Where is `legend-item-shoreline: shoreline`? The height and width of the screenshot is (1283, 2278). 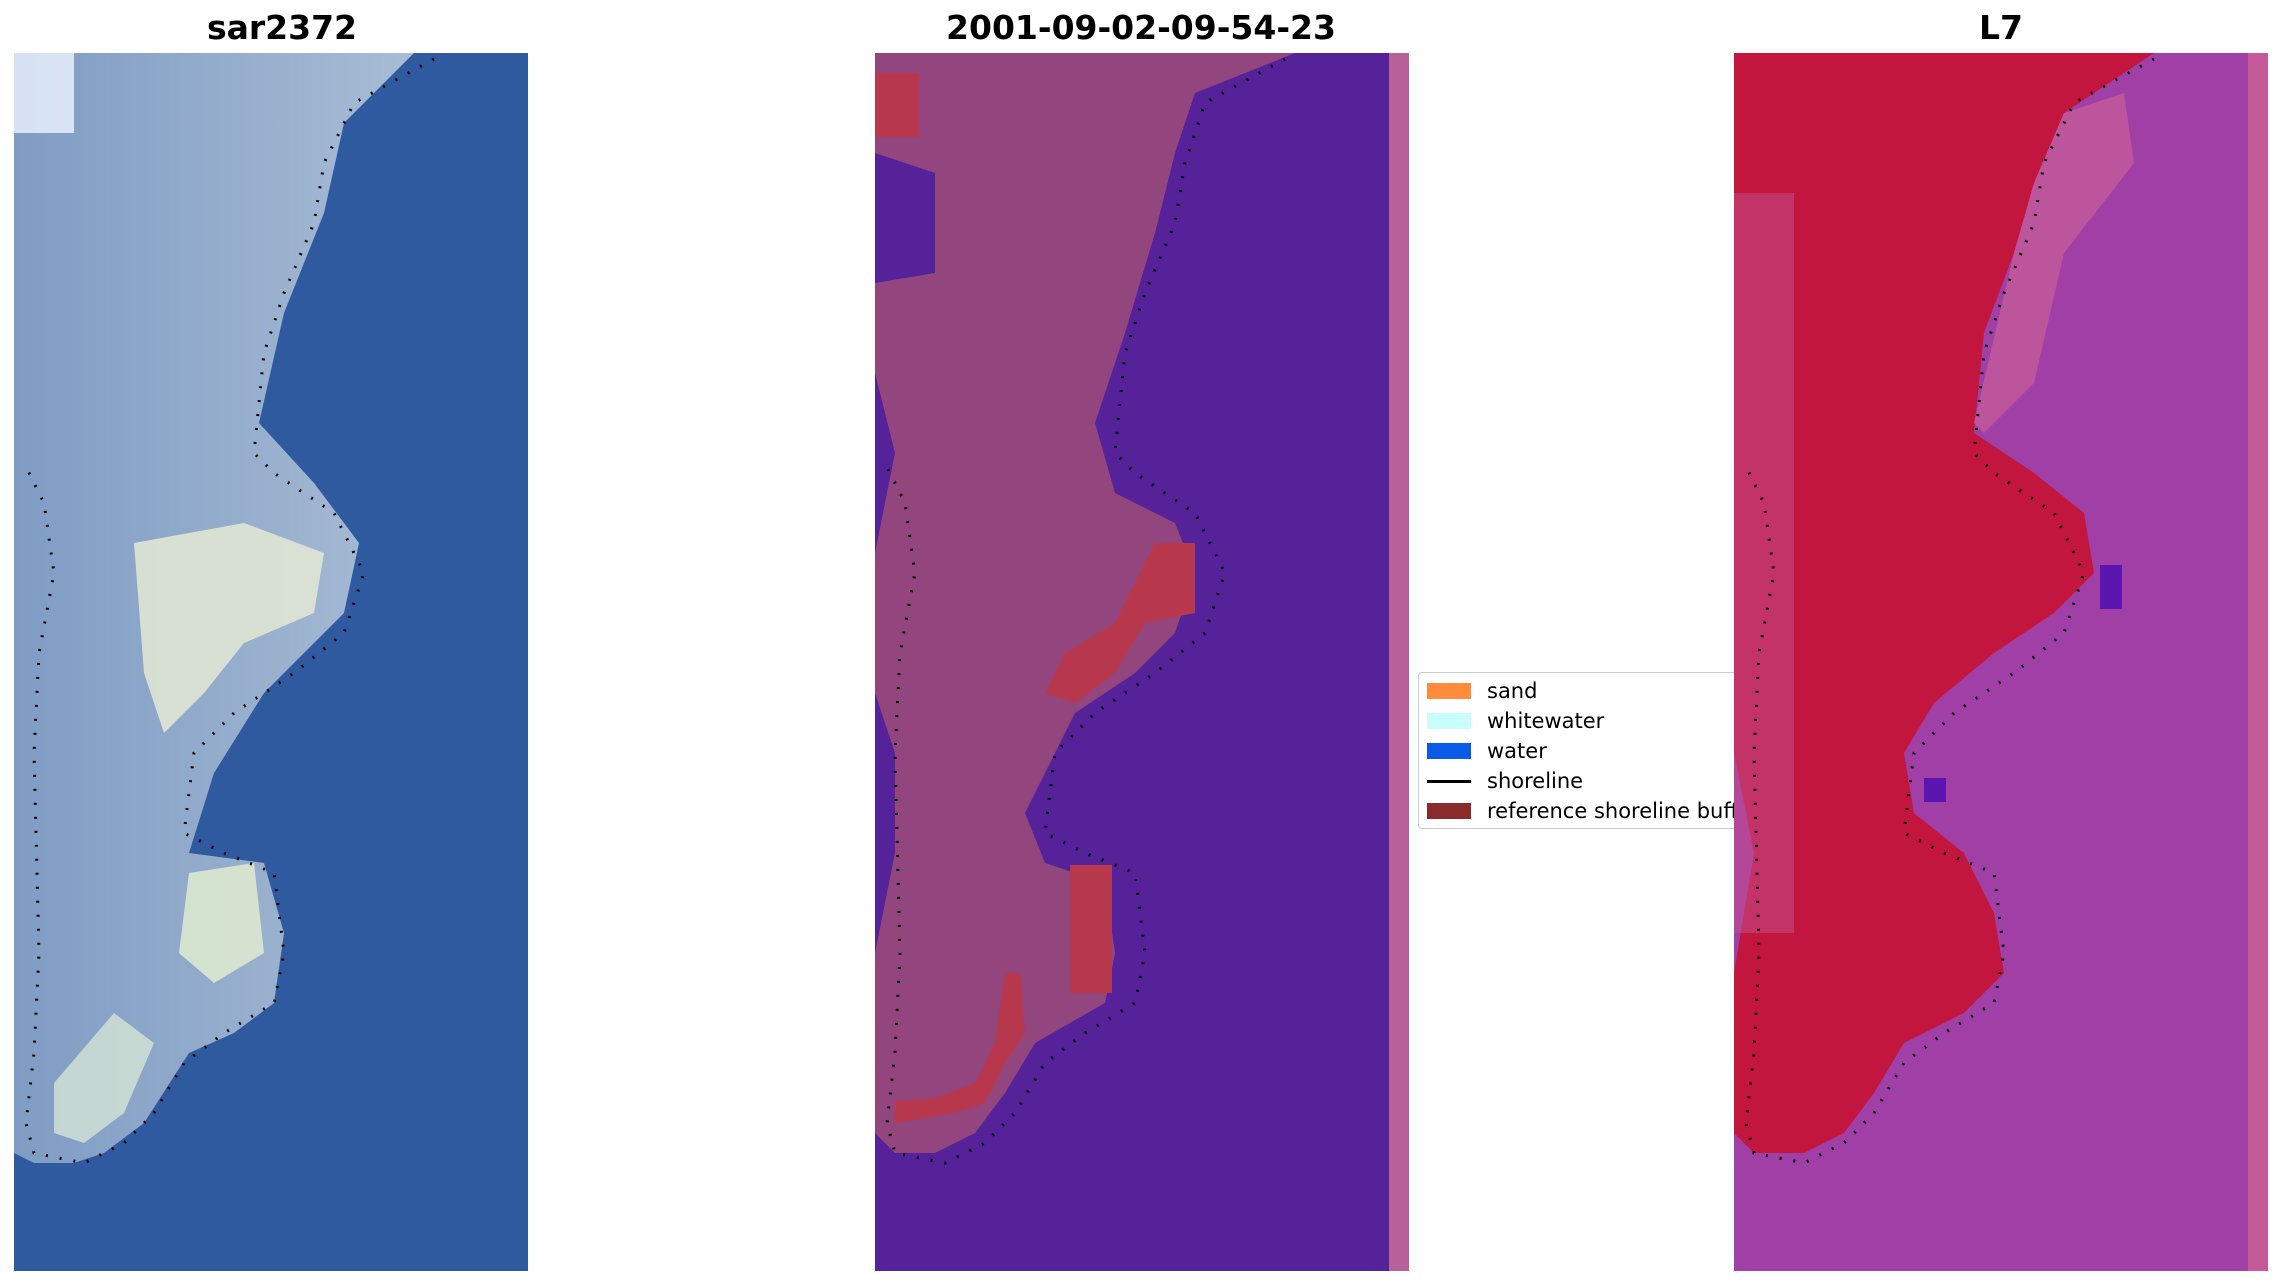
legend-item-shoreline: shoreline is located at coordinates (1505, 781).